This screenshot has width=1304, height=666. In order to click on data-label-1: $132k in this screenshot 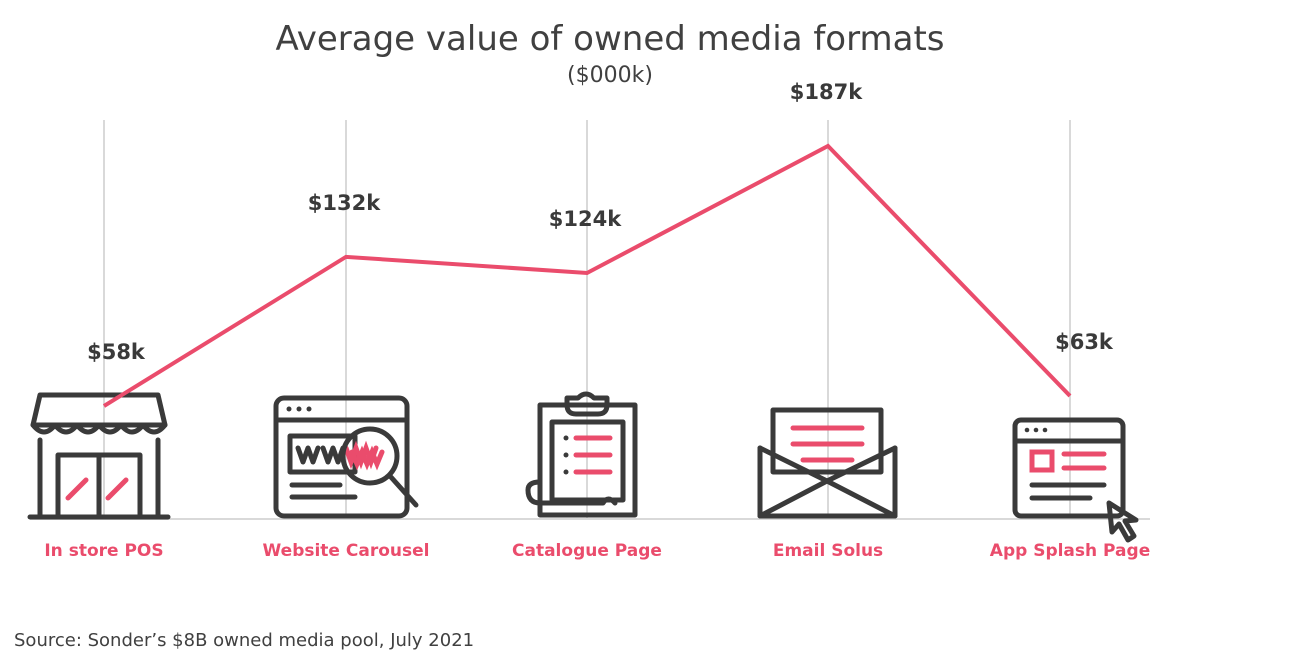, I will do `click(344, 203)`.